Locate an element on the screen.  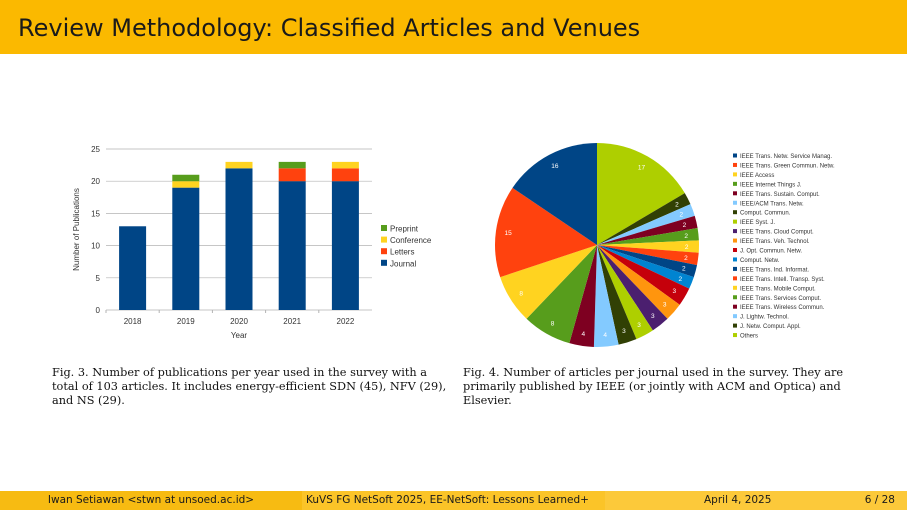
y-tick-label: 20 is located at coordinates (95, 181).